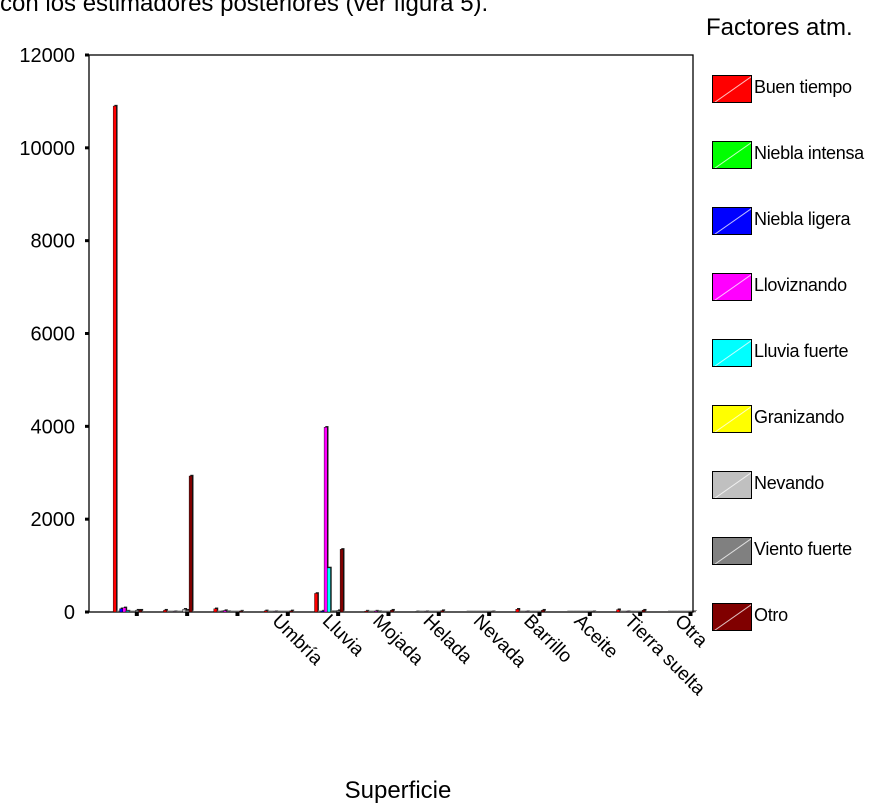  What do you see at coordinates (69, 613) in the screenshot?
I see `y-tick-label: 0` at bounding box center [69, 613].